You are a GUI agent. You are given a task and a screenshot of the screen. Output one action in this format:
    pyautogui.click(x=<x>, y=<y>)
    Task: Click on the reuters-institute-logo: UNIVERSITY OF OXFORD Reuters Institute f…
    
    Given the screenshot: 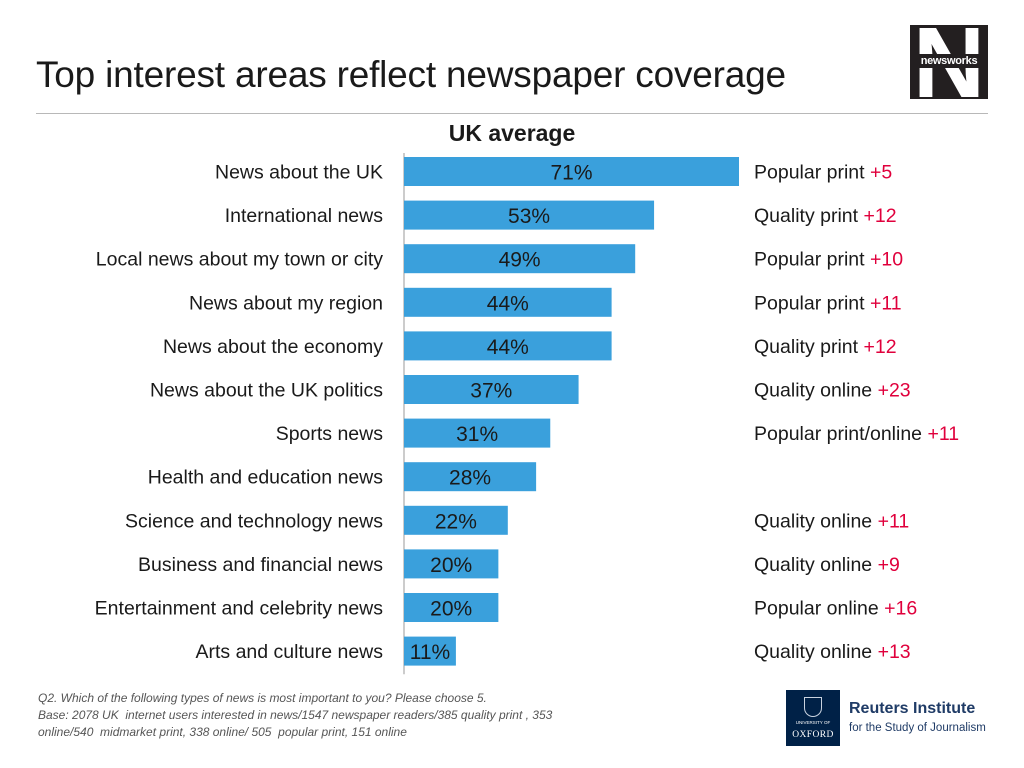 What is the action you would take?
    pyautogui.click(x=891, y=718)
    